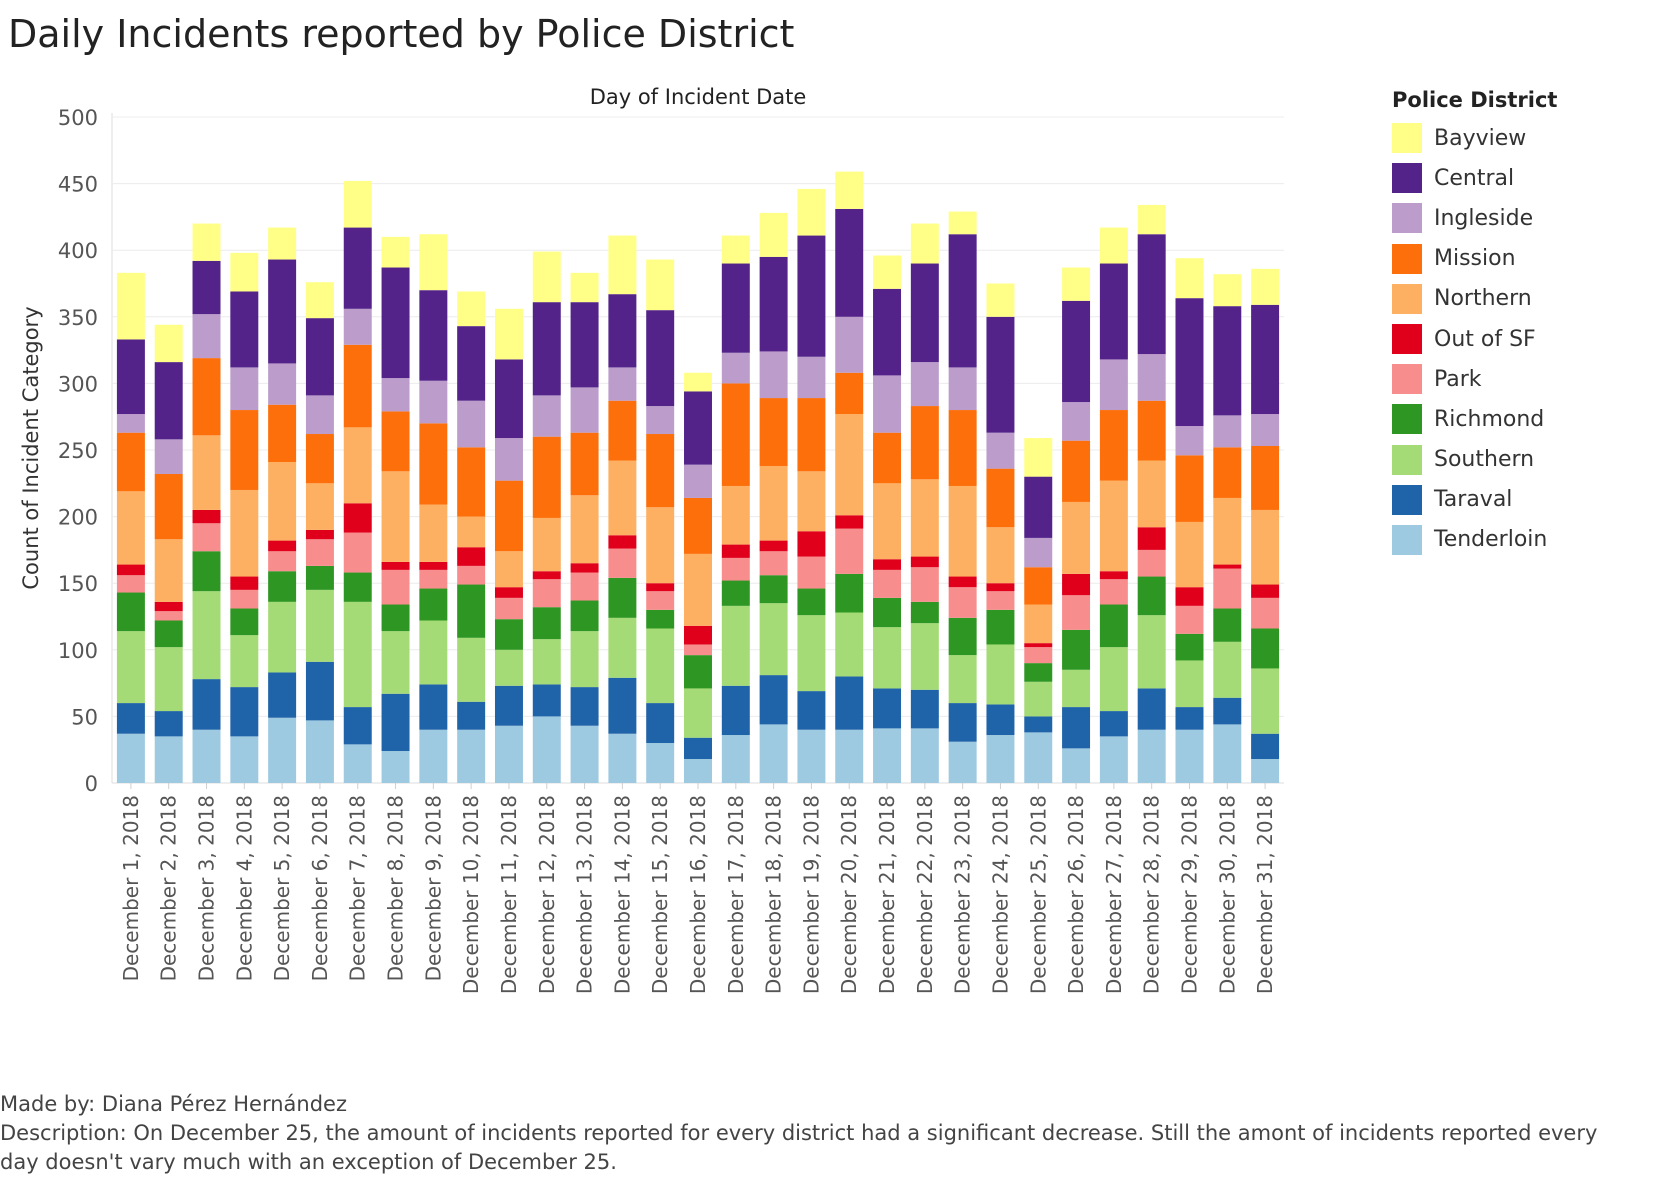 The width and height of the screenshot is (1658, 1177). Describe the element at coordinates (78, 451) in the screenshot. I see `y-tick-label: 250` at that location.